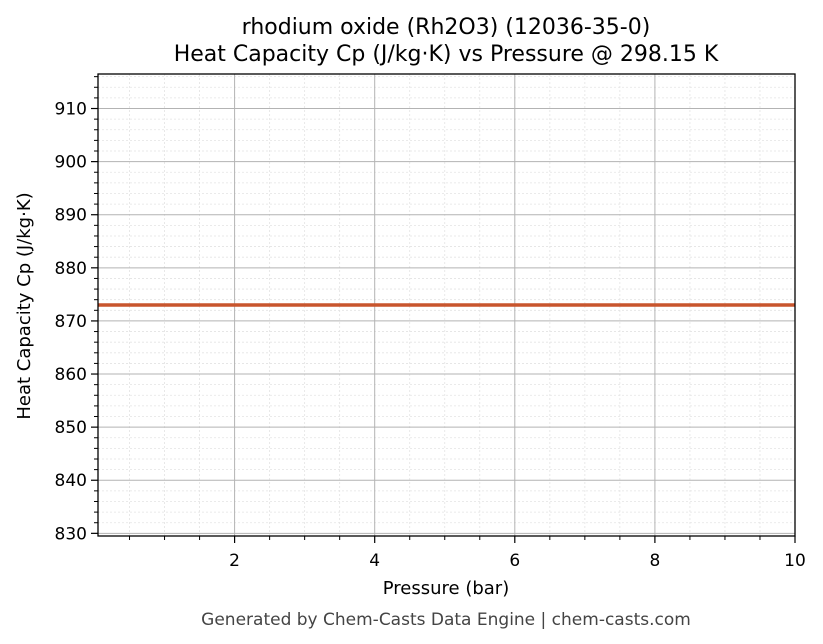  I want to click on y-tick-label: 880, so click(71, 269).